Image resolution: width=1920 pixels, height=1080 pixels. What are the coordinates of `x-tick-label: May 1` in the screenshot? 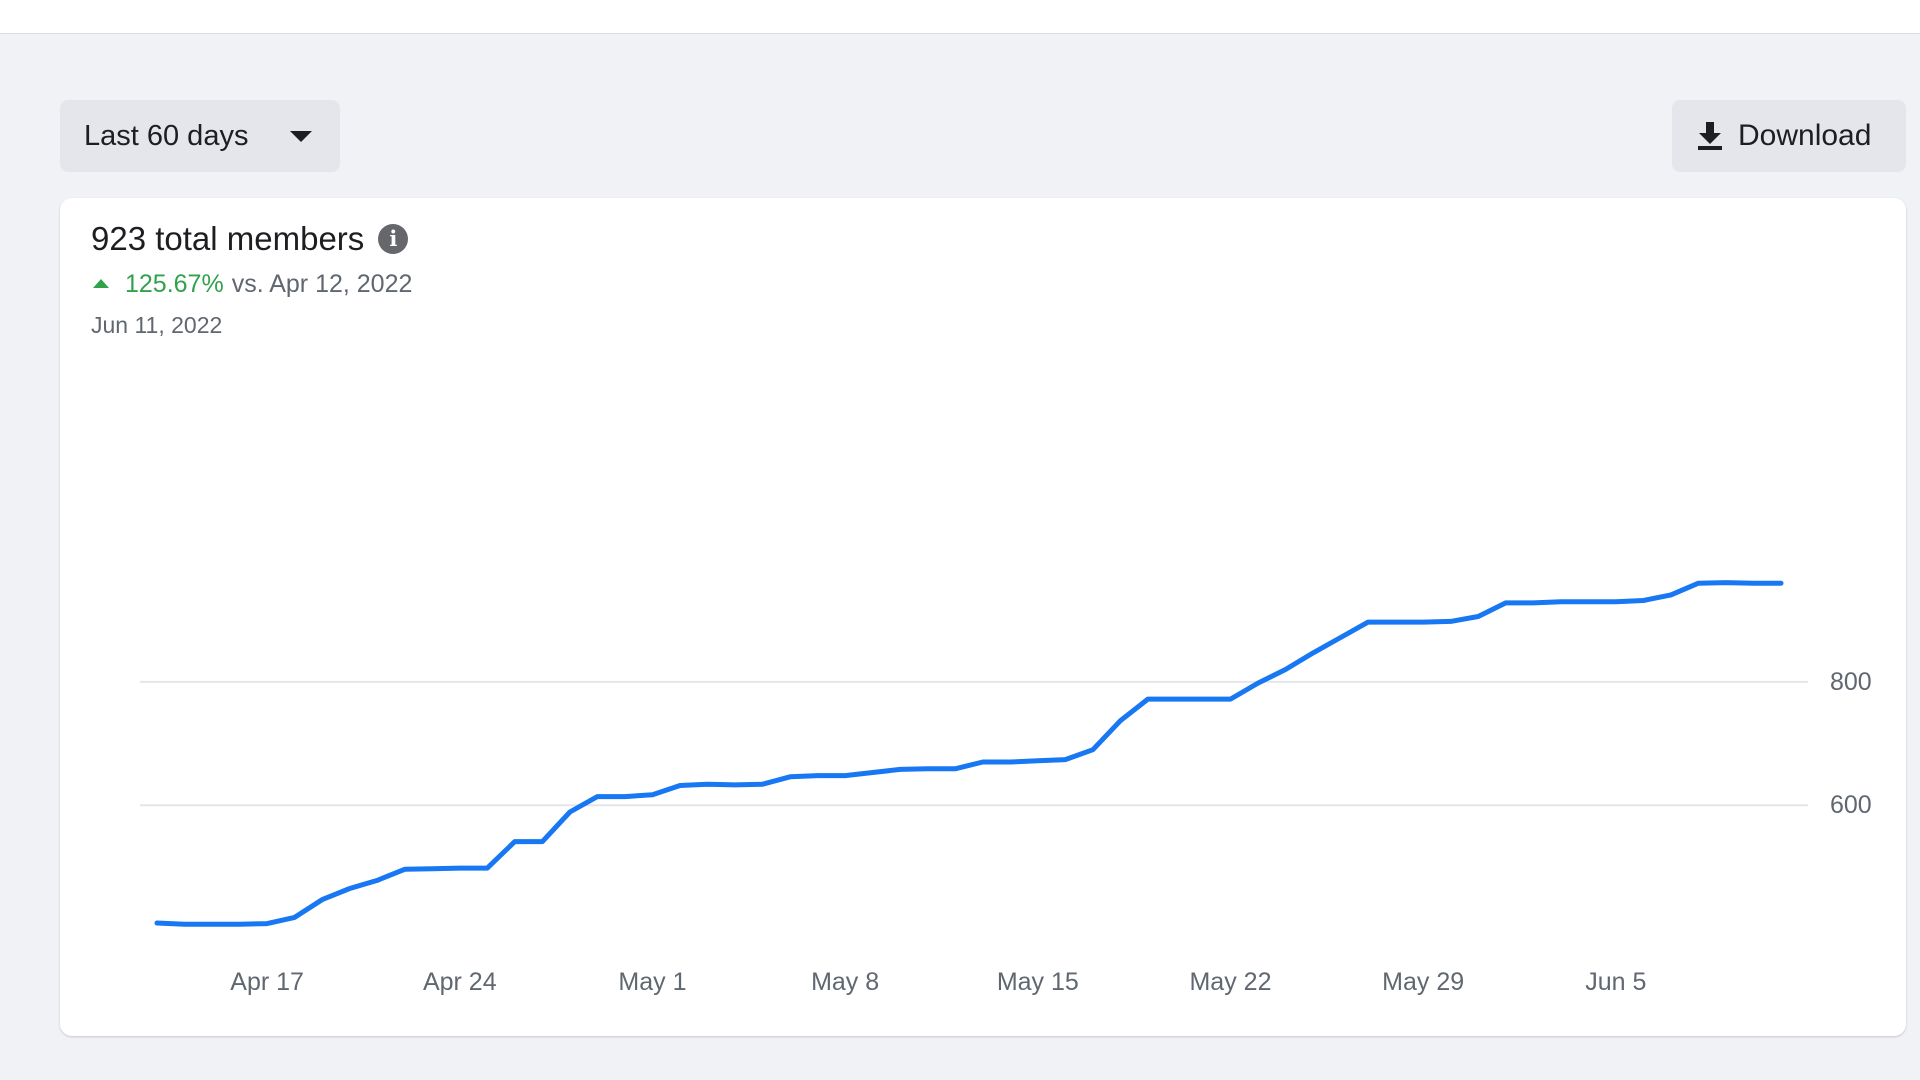 It's located at (652, 982).